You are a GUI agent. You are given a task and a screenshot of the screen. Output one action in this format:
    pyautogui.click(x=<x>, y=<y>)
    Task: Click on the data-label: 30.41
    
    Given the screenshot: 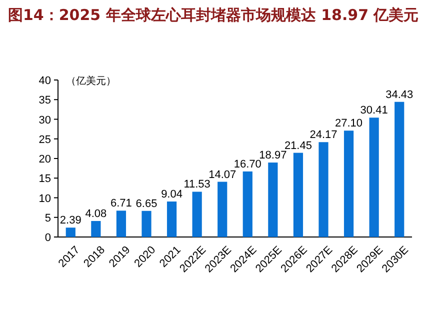 What is the action you would take?
    pyautogui.click(x=374, y=110)
    